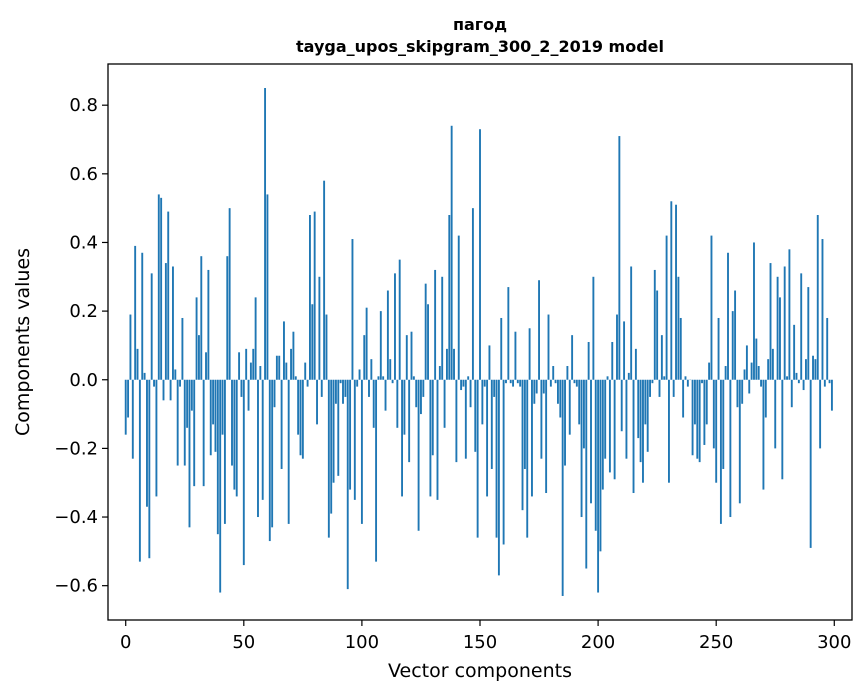  Describe the element at coordinates (23, 342) in the screenshot. I see `y-axis-label: Components values` at that location.